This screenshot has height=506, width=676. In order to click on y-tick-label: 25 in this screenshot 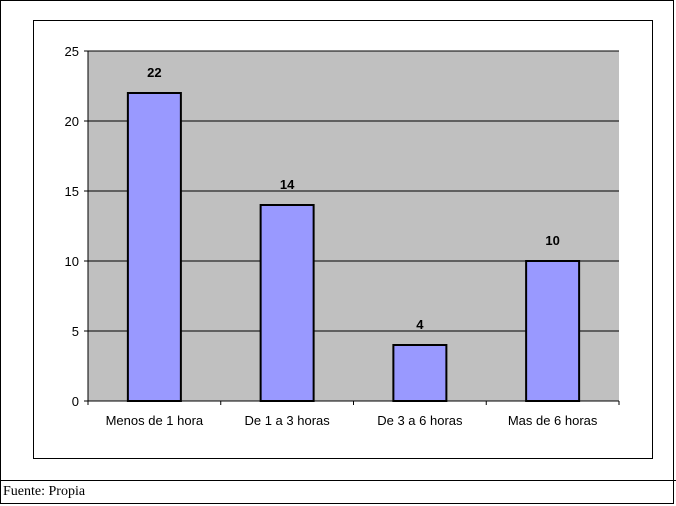, I will do `click(72, 51)`.